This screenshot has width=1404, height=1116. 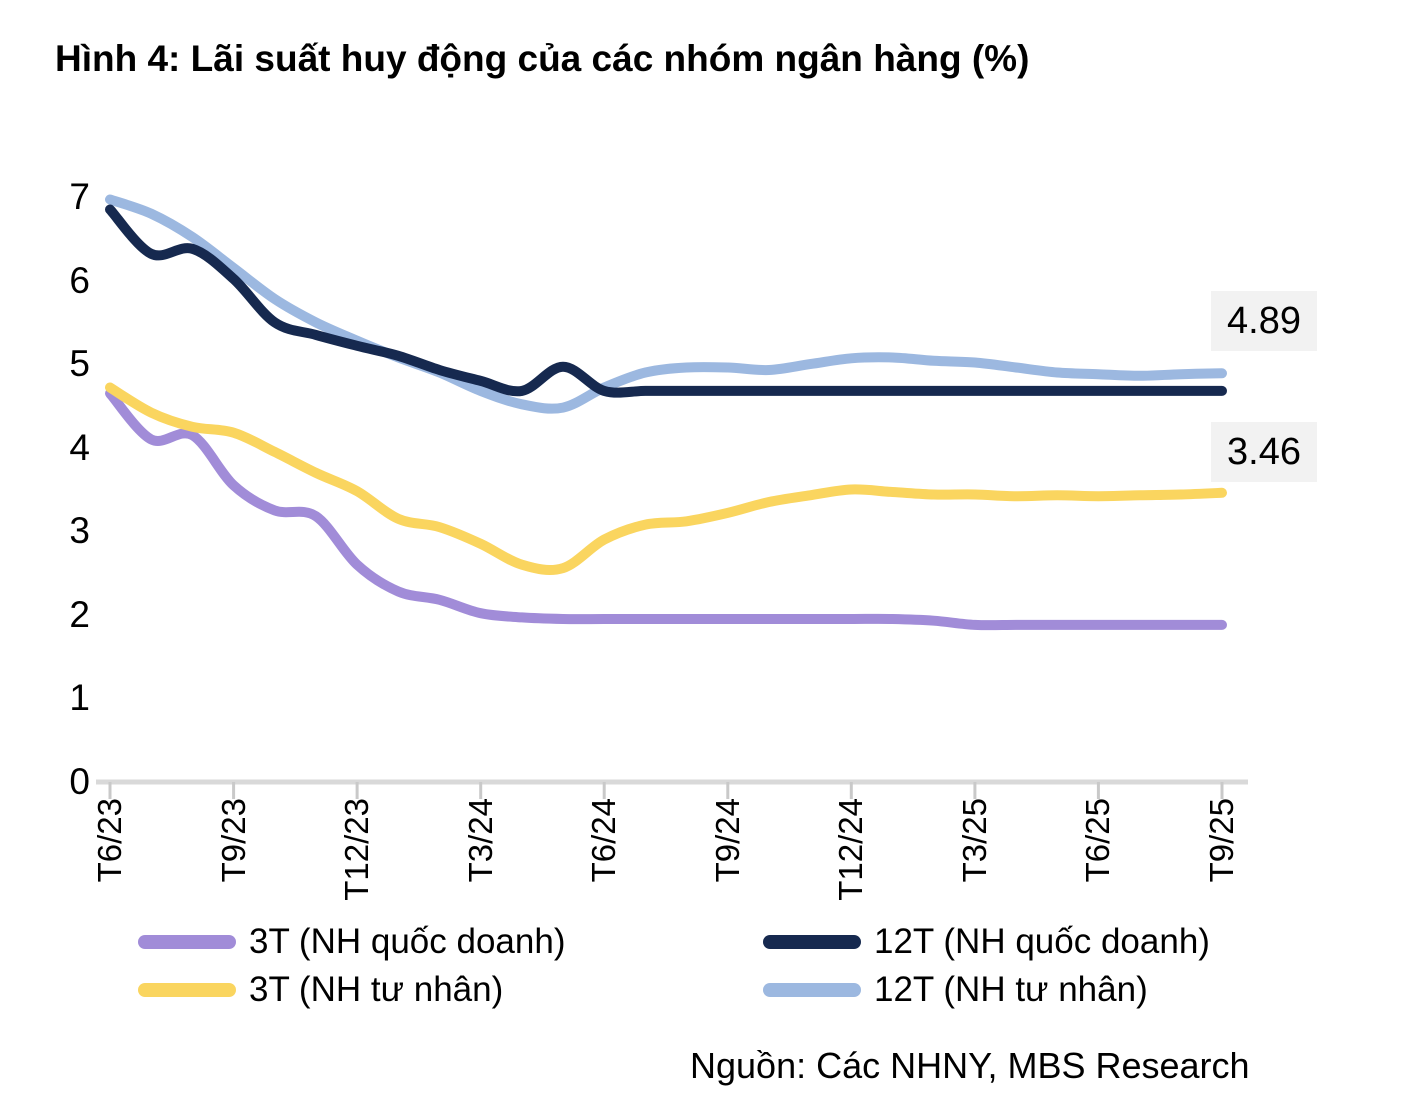 What do you see at coordinates (407, 941) in the screenshot?
I see `legend-label: 3T (NH quốc doanh)` at bounding box center [407, 941].